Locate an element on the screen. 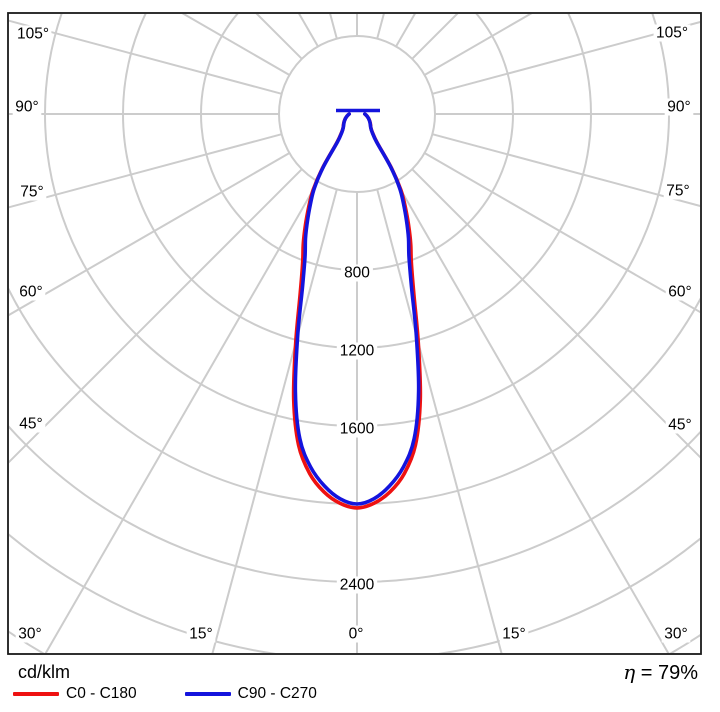 This screenshot has height=712, width=720. ring-tick-label: 1200 is located at coordinates (357, 351).